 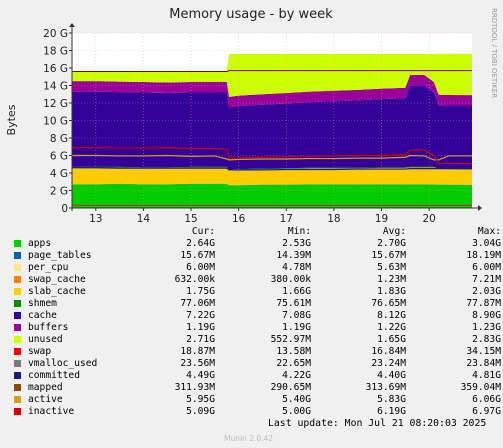 What do you see at coordinates (290, 279) in the screenshot?
I see `legend-min: 380.00k` at bounding box center [290, 279].